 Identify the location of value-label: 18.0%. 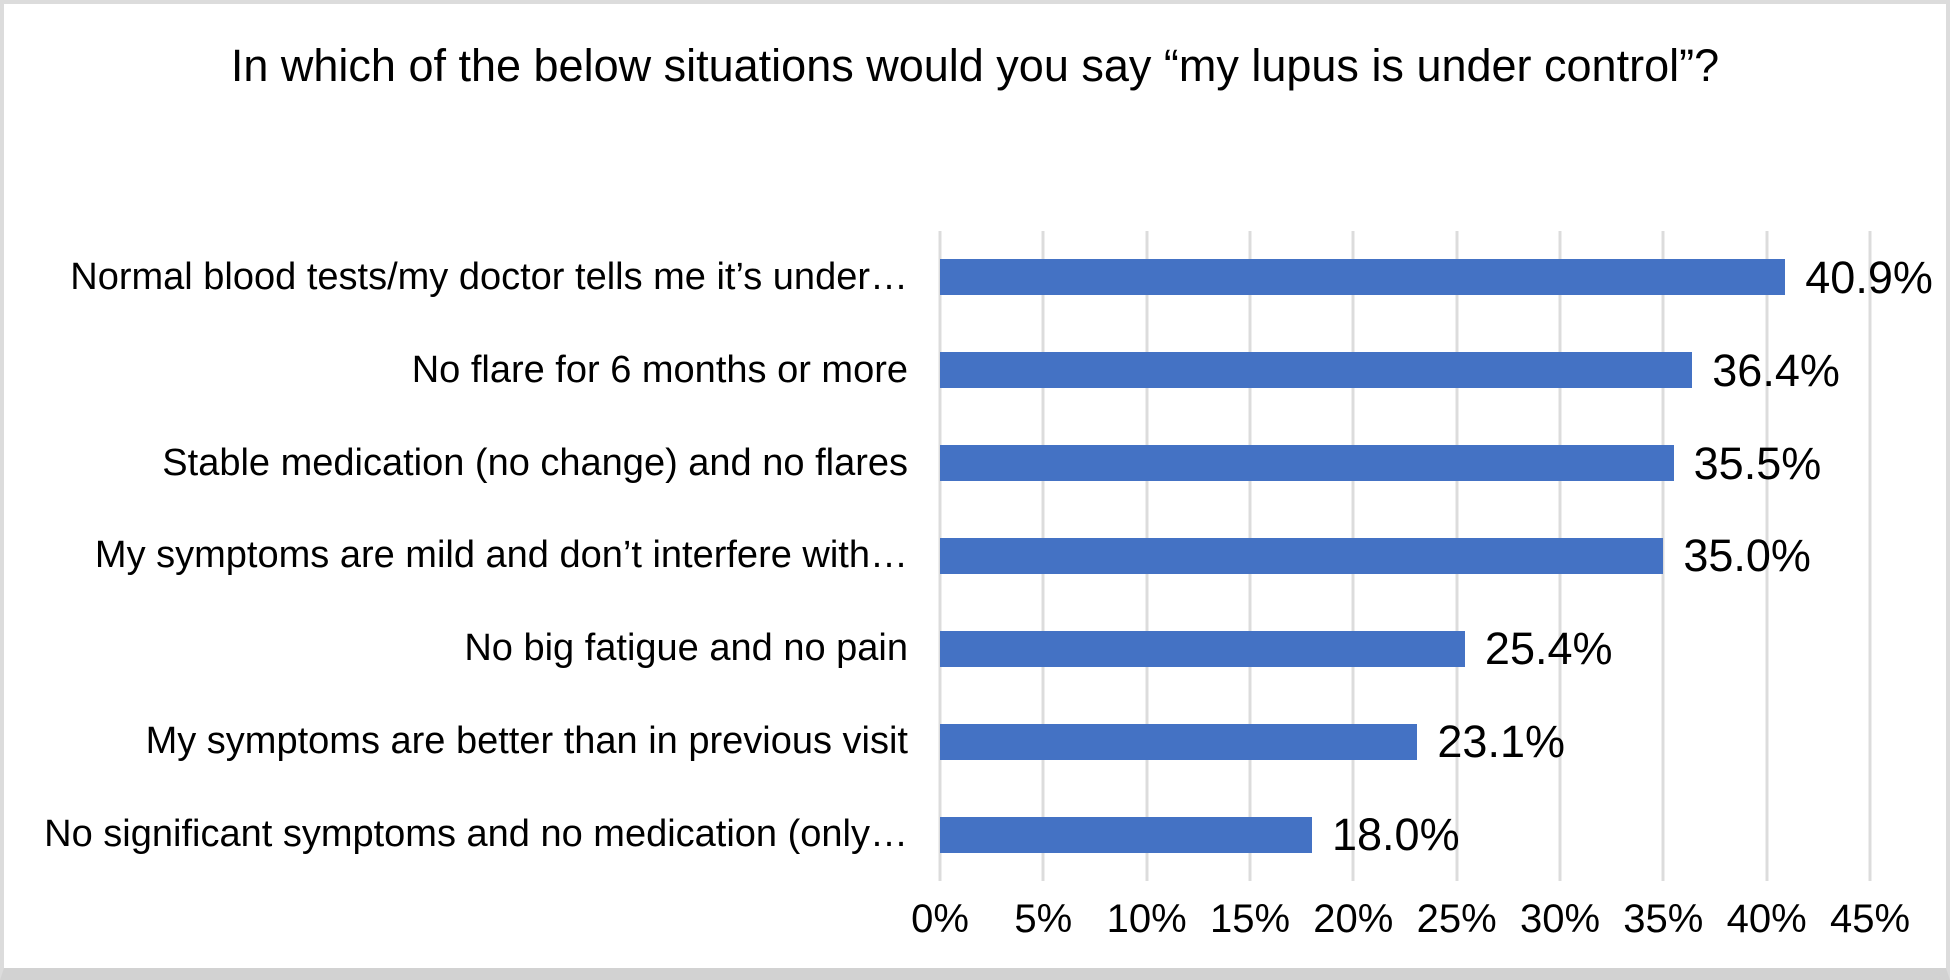
(1396, 835).